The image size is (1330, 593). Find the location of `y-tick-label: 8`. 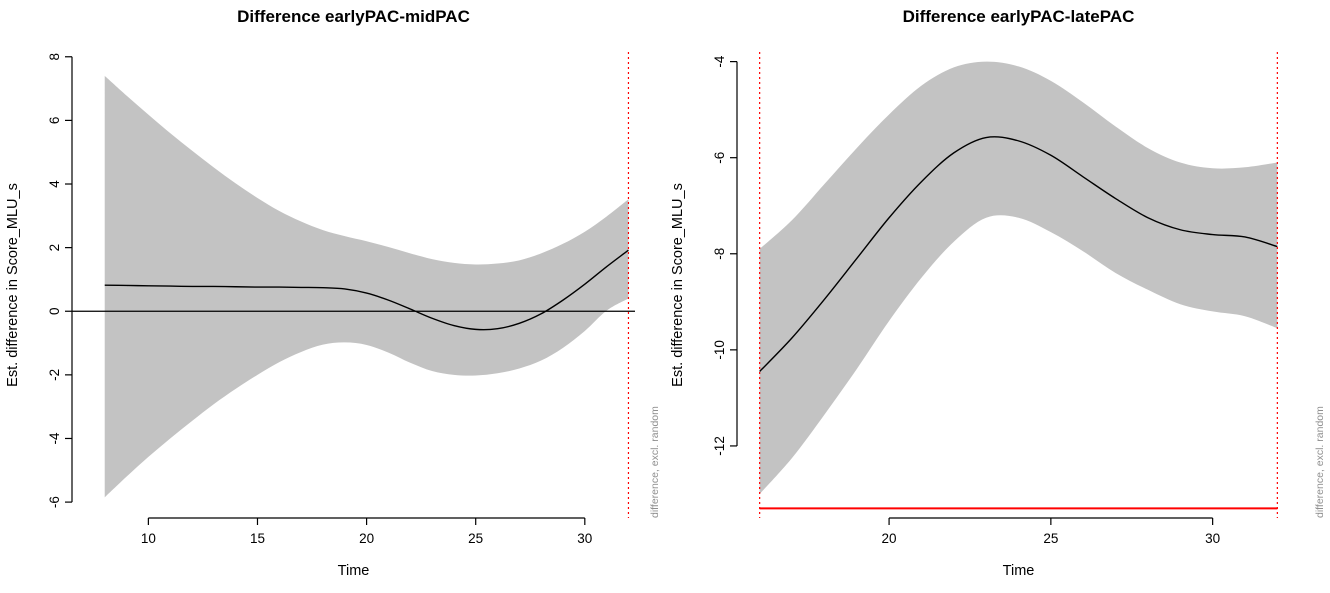

y-tick-label: 8 is located at coordinates (54, 57).